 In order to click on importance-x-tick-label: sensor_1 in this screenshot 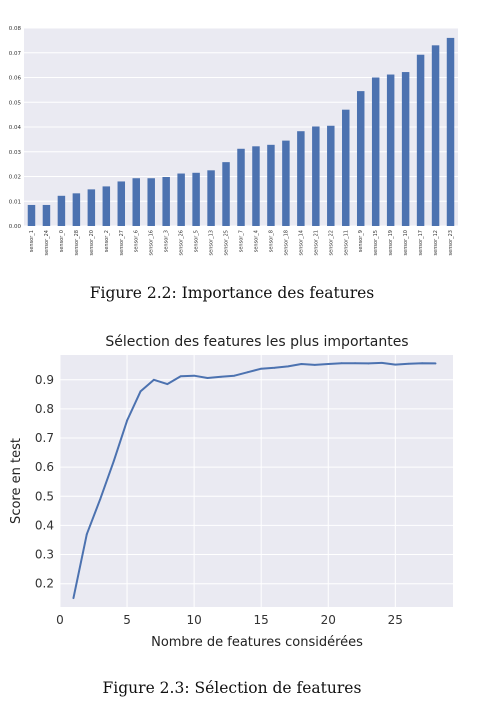, I will do `click(32, 241)`.